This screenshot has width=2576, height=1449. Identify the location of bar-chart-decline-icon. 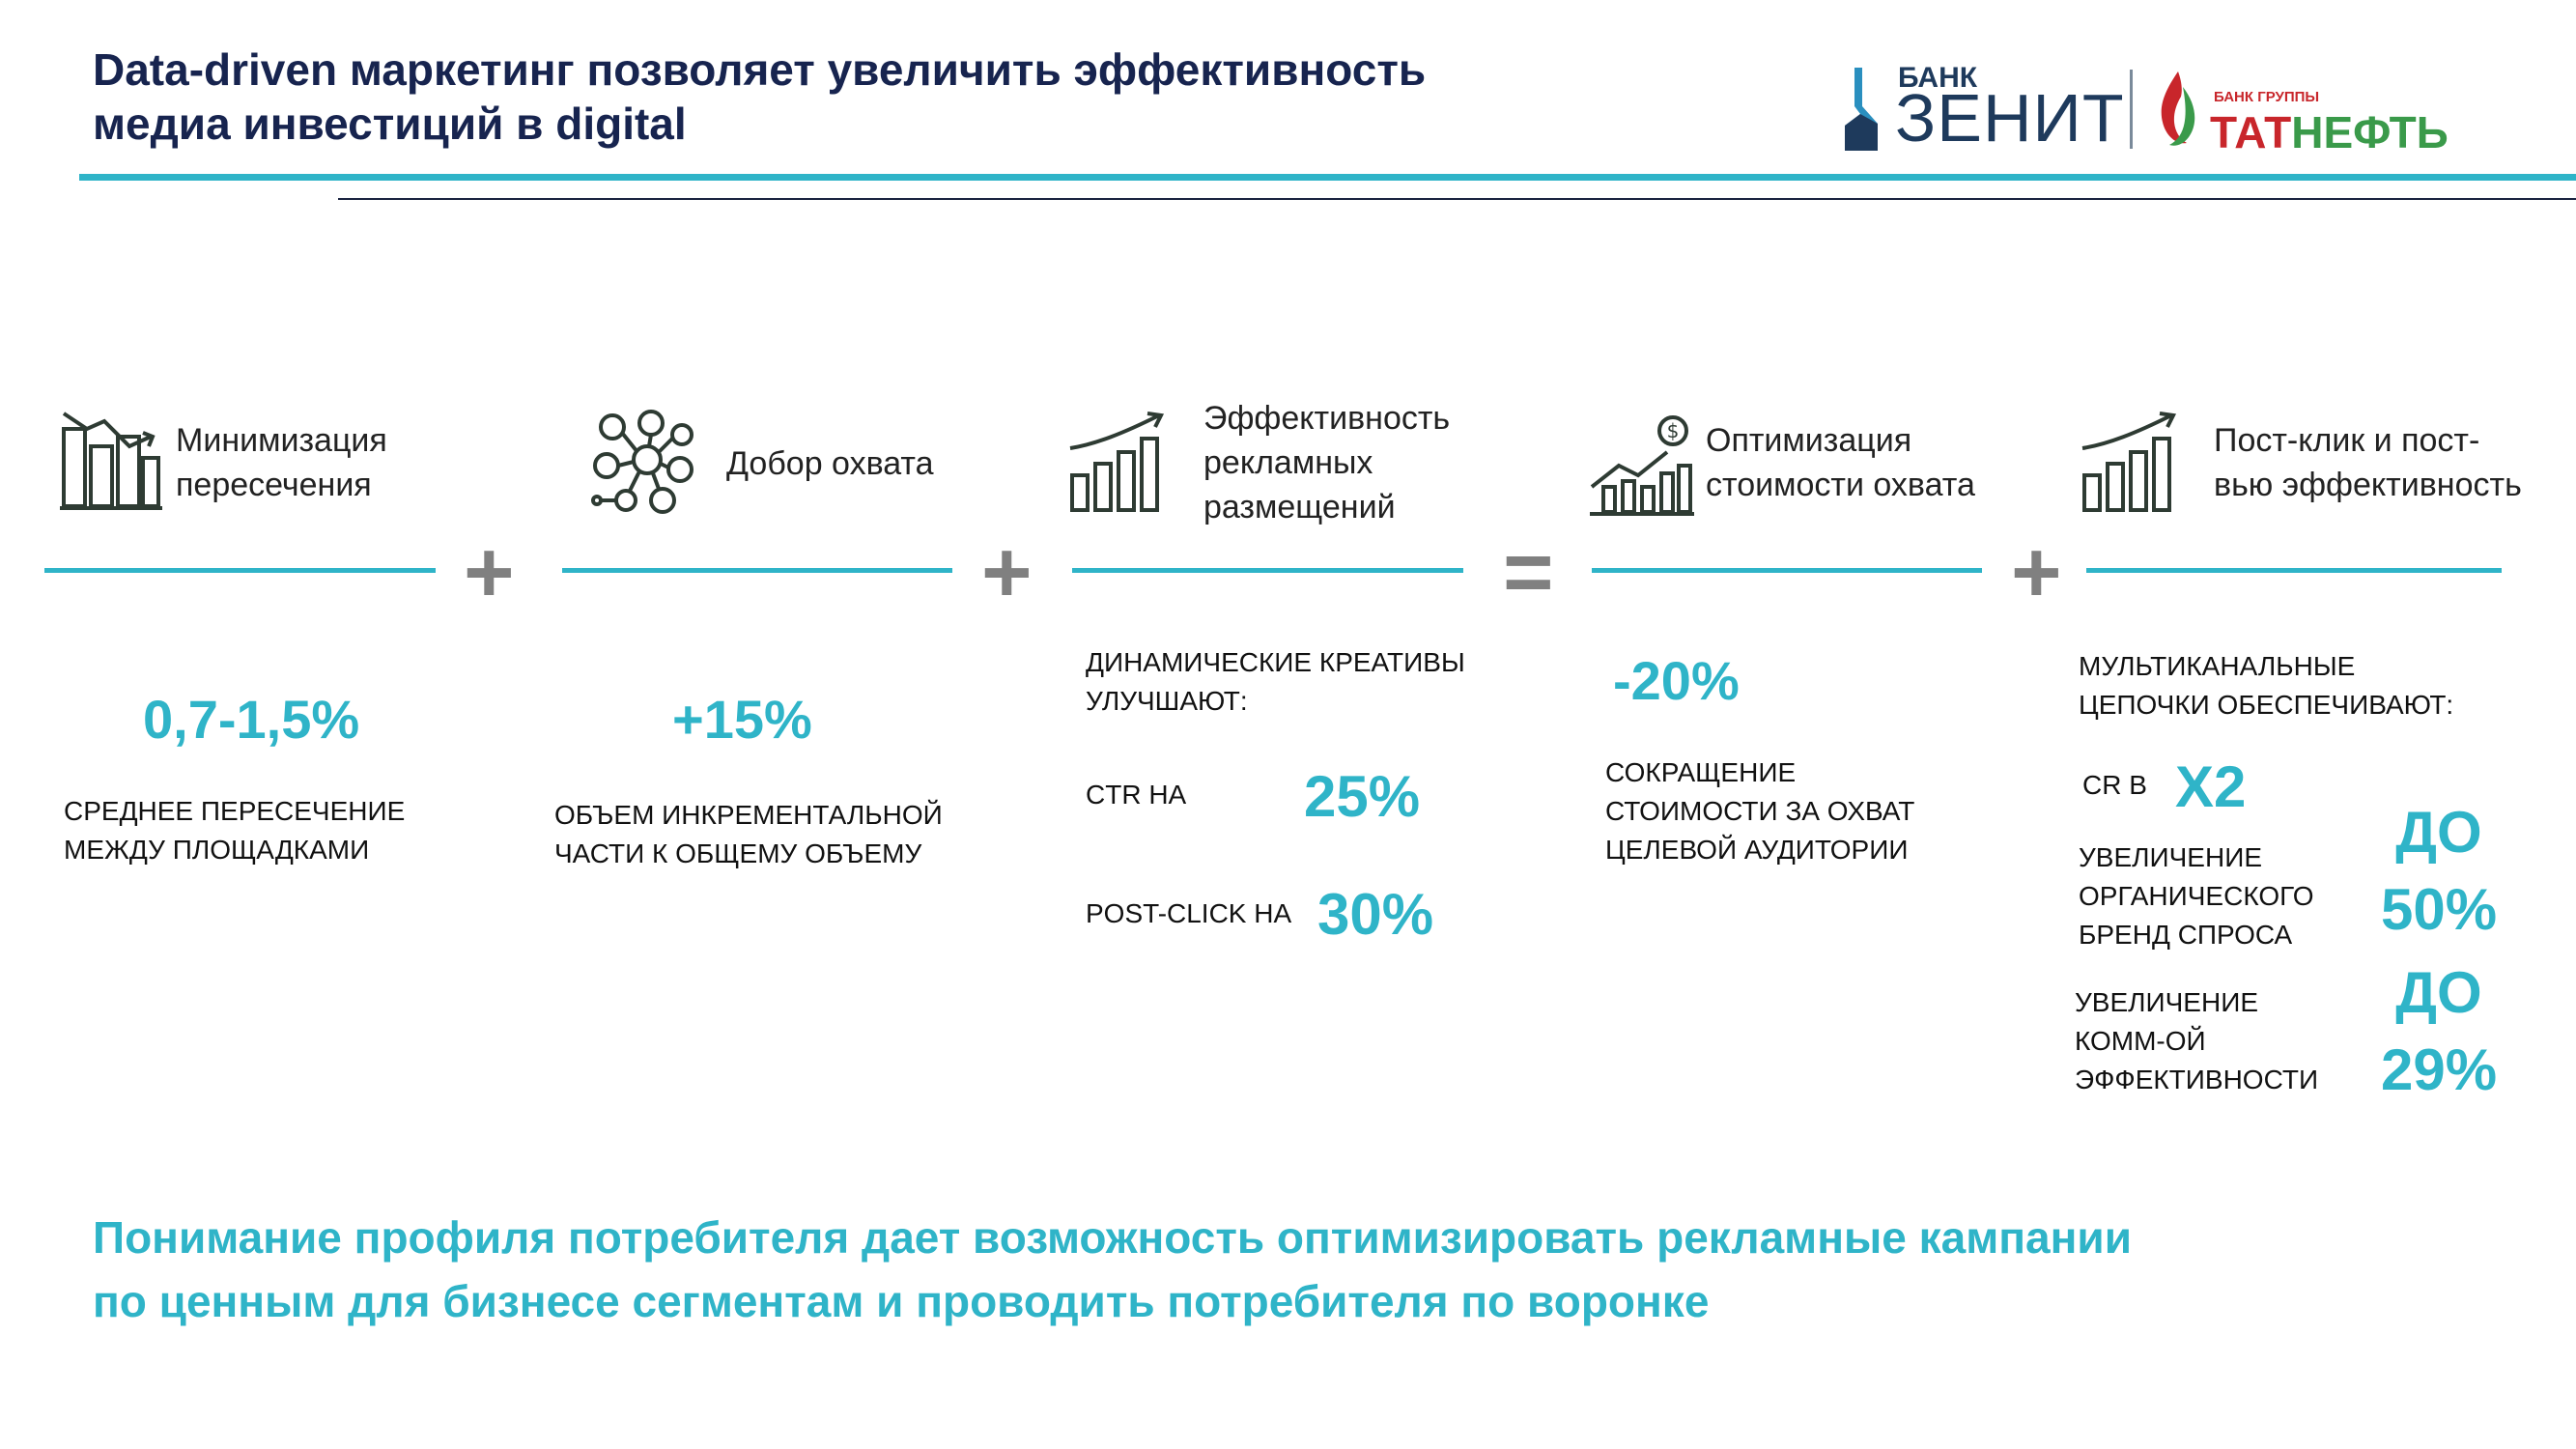
(111, 461).